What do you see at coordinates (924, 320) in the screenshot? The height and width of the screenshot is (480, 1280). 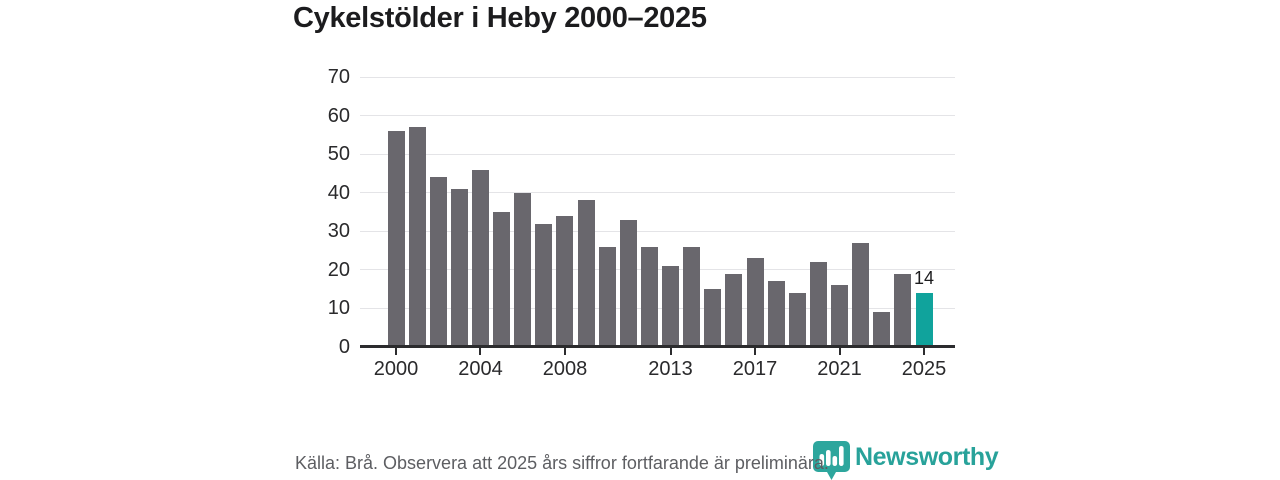 I see `bar-2025` at bounding box center [924, 320].